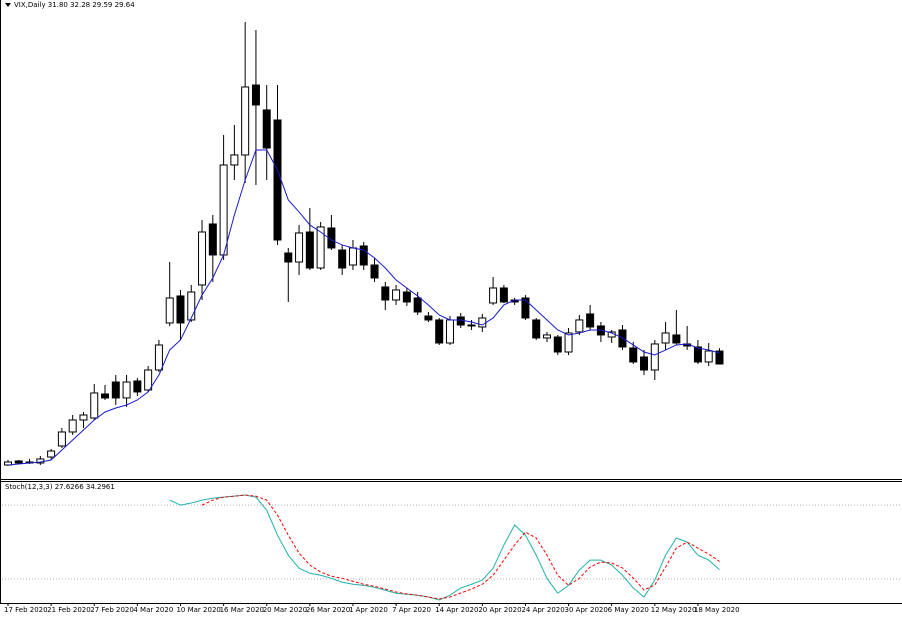 The width and height of the screenshot is (902, 618). I want to click on x-tick-label: 1 Apr 2020, so click(368, 610).